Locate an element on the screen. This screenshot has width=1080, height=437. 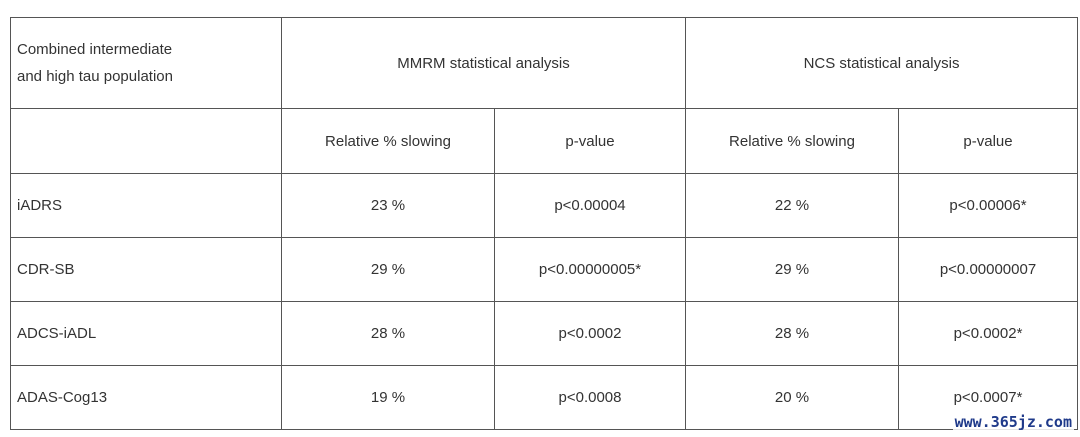
table-row: iADRS 23 % p<0.00004 22 % p<0.00006* is located at coordinates (544, 205).